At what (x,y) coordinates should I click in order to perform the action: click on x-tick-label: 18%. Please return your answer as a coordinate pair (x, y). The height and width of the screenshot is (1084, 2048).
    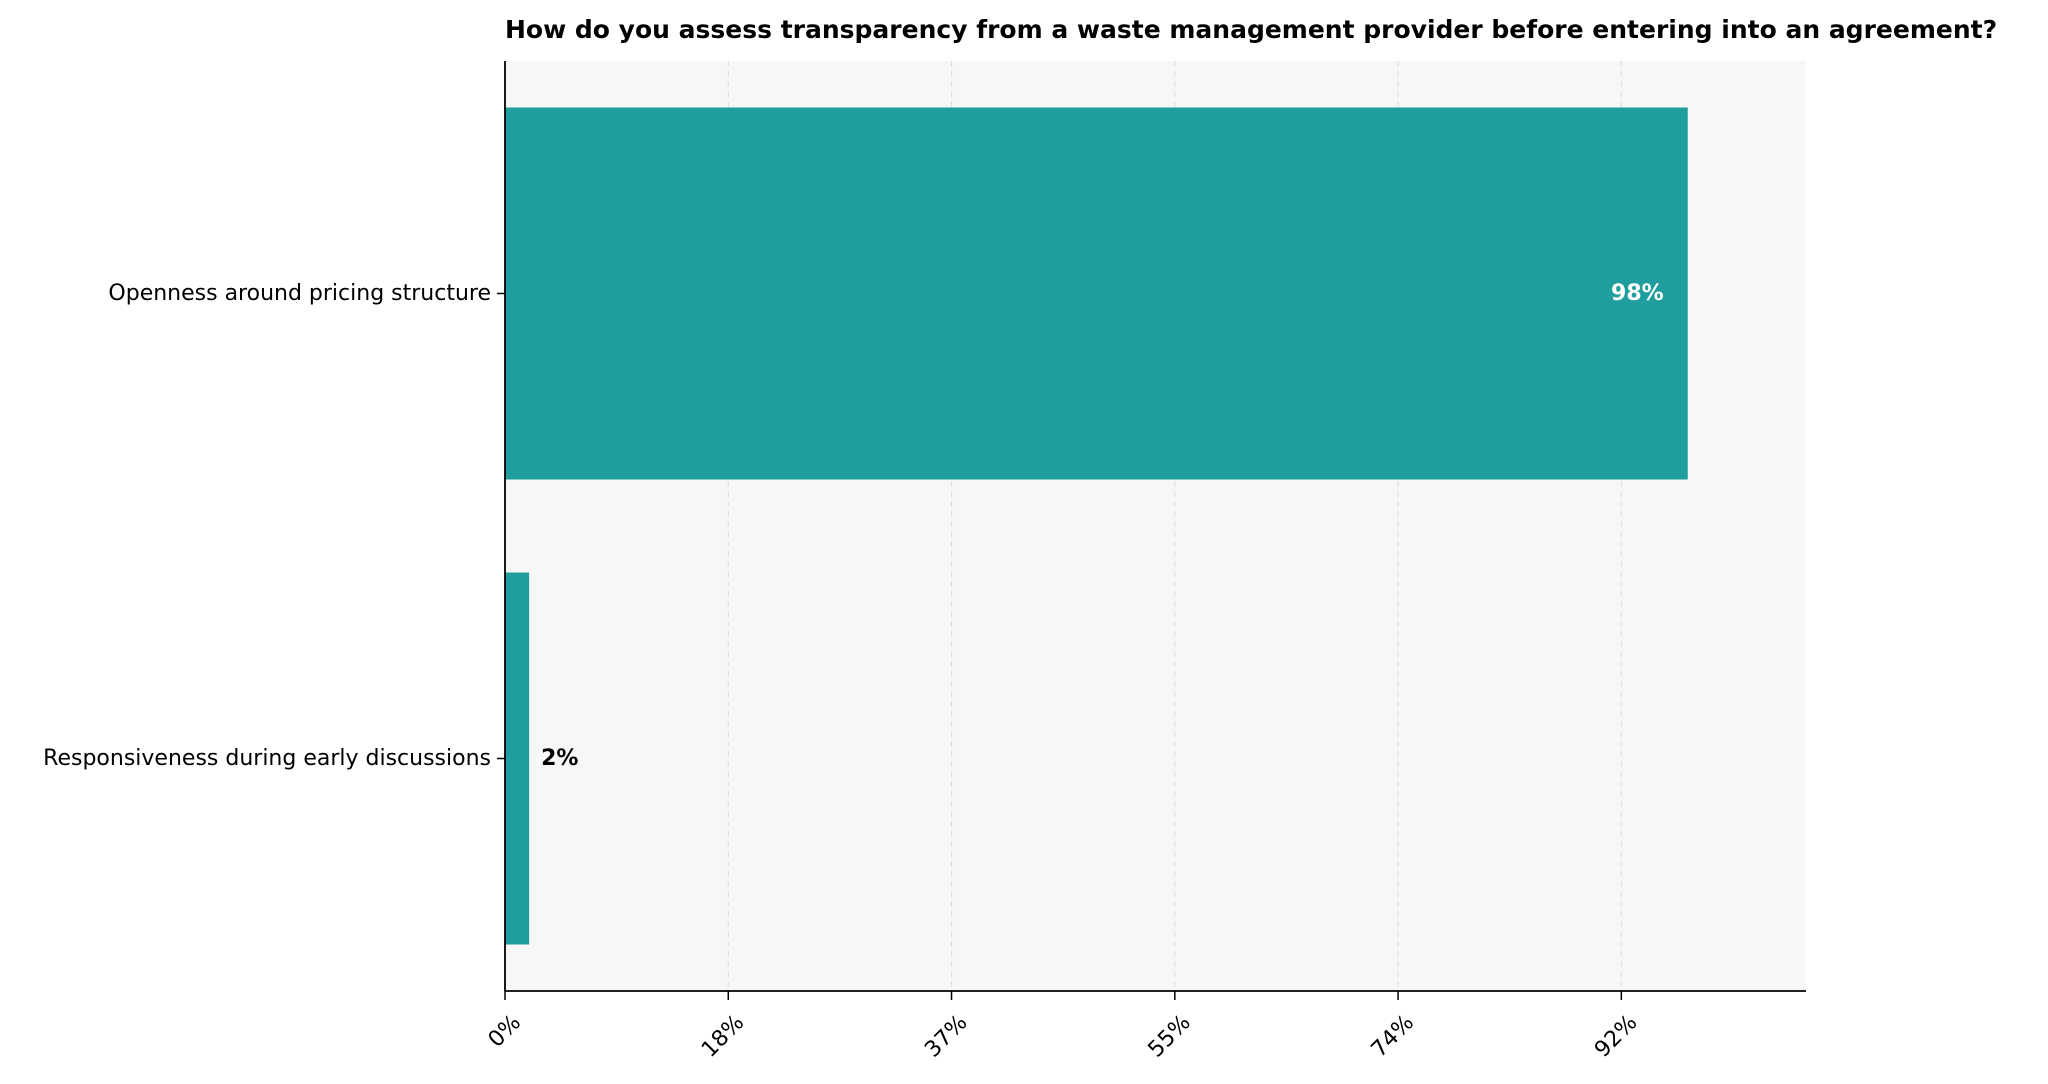
    Looking at the image, I should click on (723, 1036).